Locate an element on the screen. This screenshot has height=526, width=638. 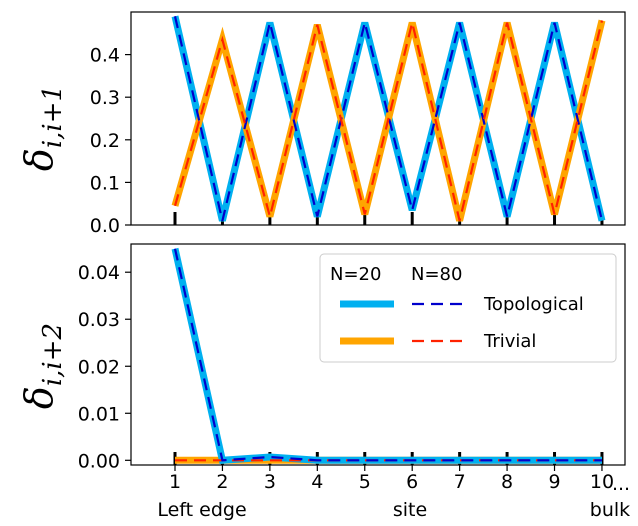
top-y-axis-label: δi,i+1 is located at coordinates (42, 128).